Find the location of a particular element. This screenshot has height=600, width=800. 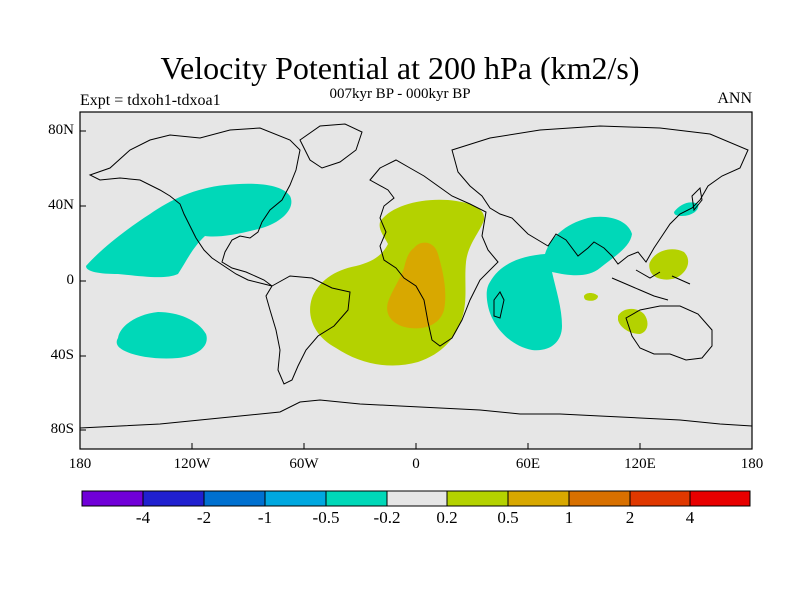

colorbar-label: -2 is located at coordinates (204, 517).